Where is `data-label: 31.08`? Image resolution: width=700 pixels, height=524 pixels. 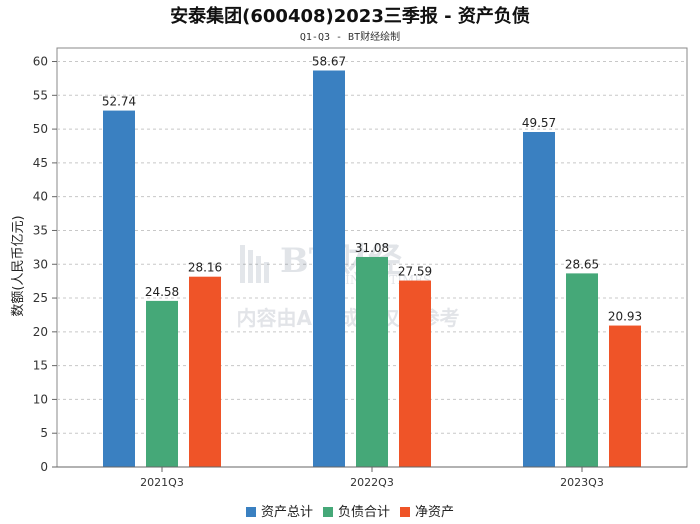
data-label: 31.08 is located at coordinates (372, 248).